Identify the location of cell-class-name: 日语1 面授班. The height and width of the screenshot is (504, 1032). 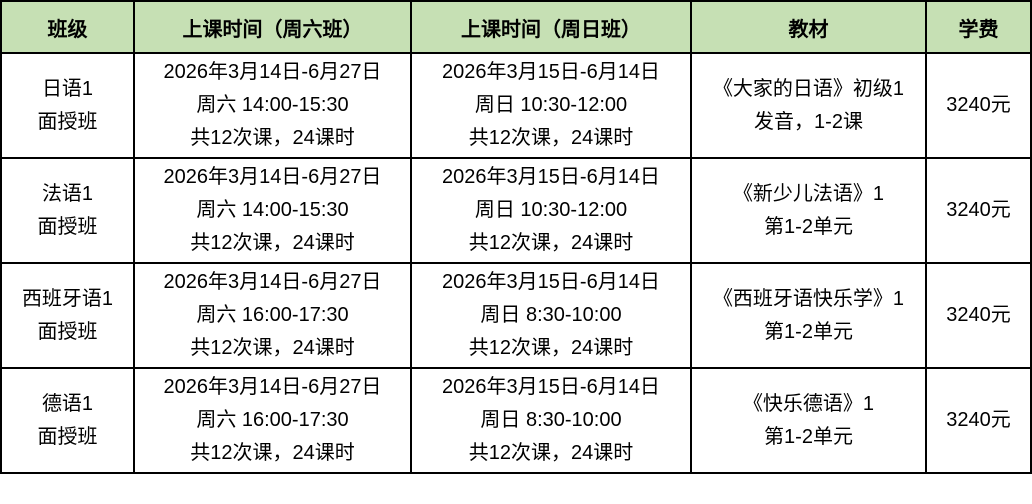
(67, 105).